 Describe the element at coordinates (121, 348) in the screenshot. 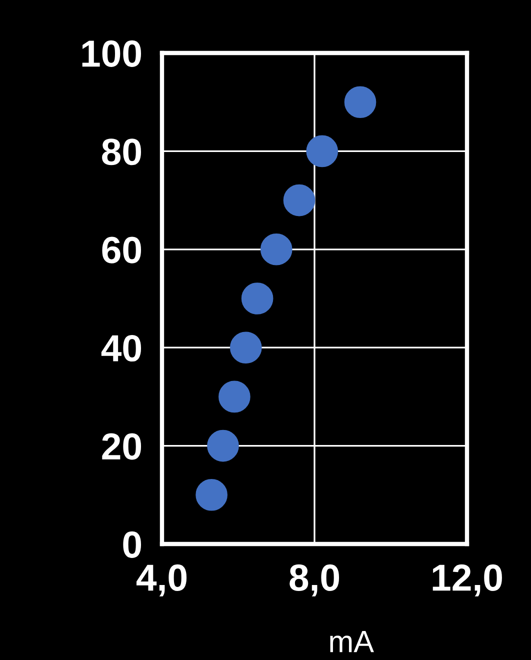

I see `y-tick-label: 40` at that location.